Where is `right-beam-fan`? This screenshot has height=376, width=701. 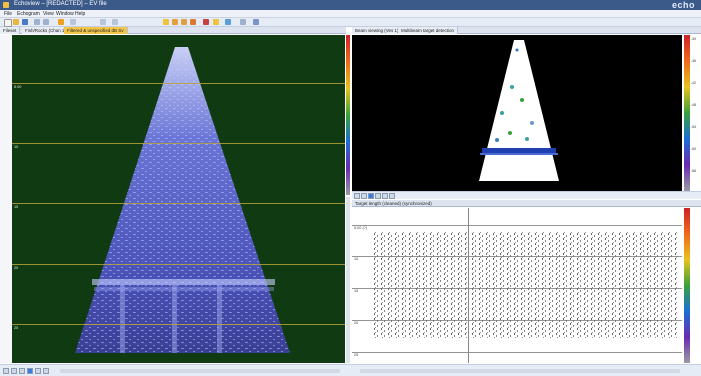 right-beam-fan is located at coordinates (519, 110).